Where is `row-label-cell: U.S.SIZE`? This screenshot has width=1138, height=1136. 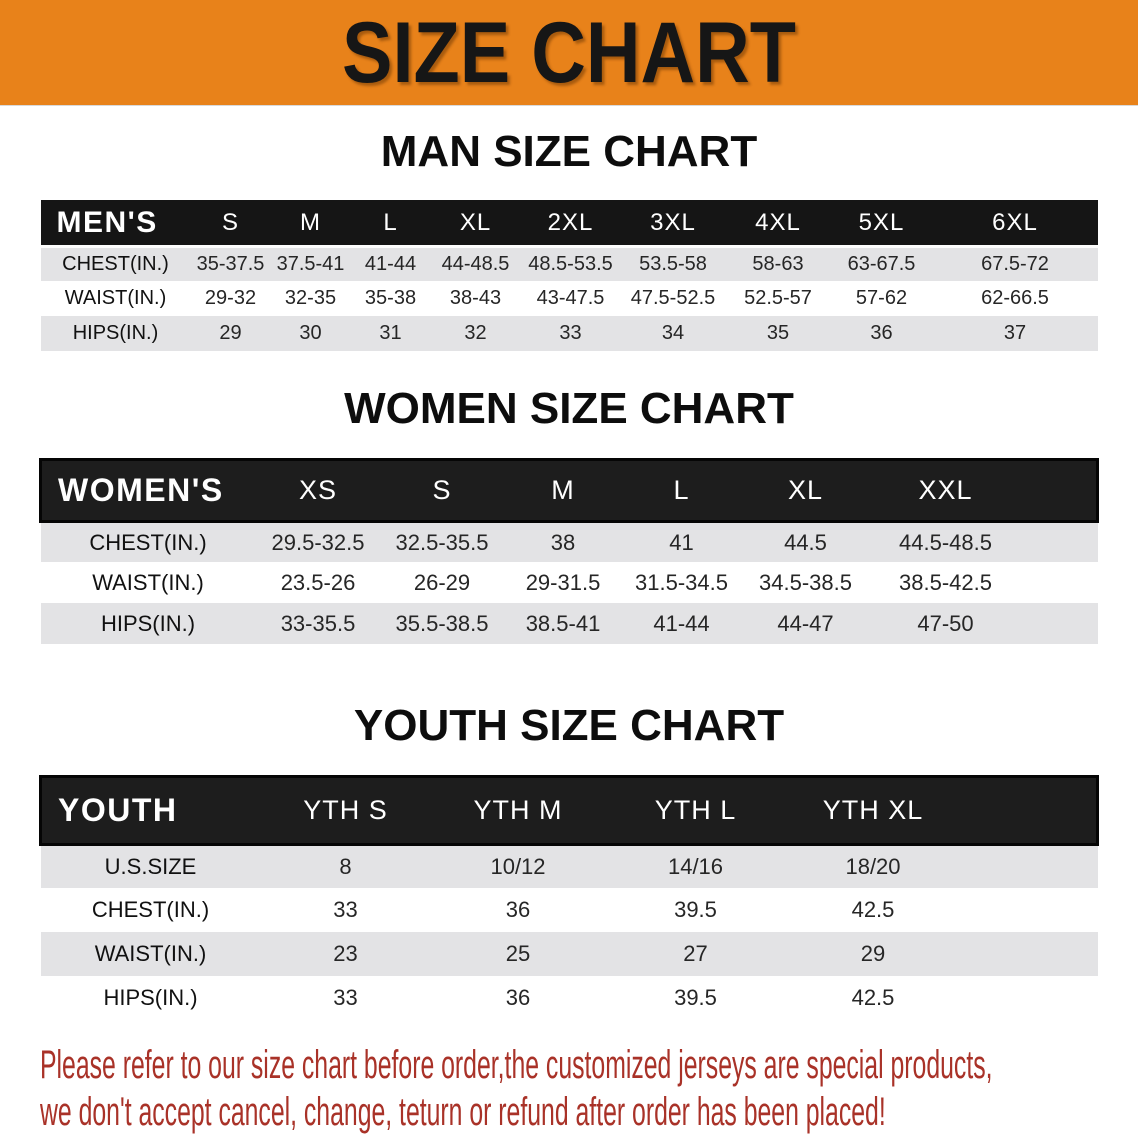
row-label-cell: U.S.SIZE is located at coordinates (150, 865).